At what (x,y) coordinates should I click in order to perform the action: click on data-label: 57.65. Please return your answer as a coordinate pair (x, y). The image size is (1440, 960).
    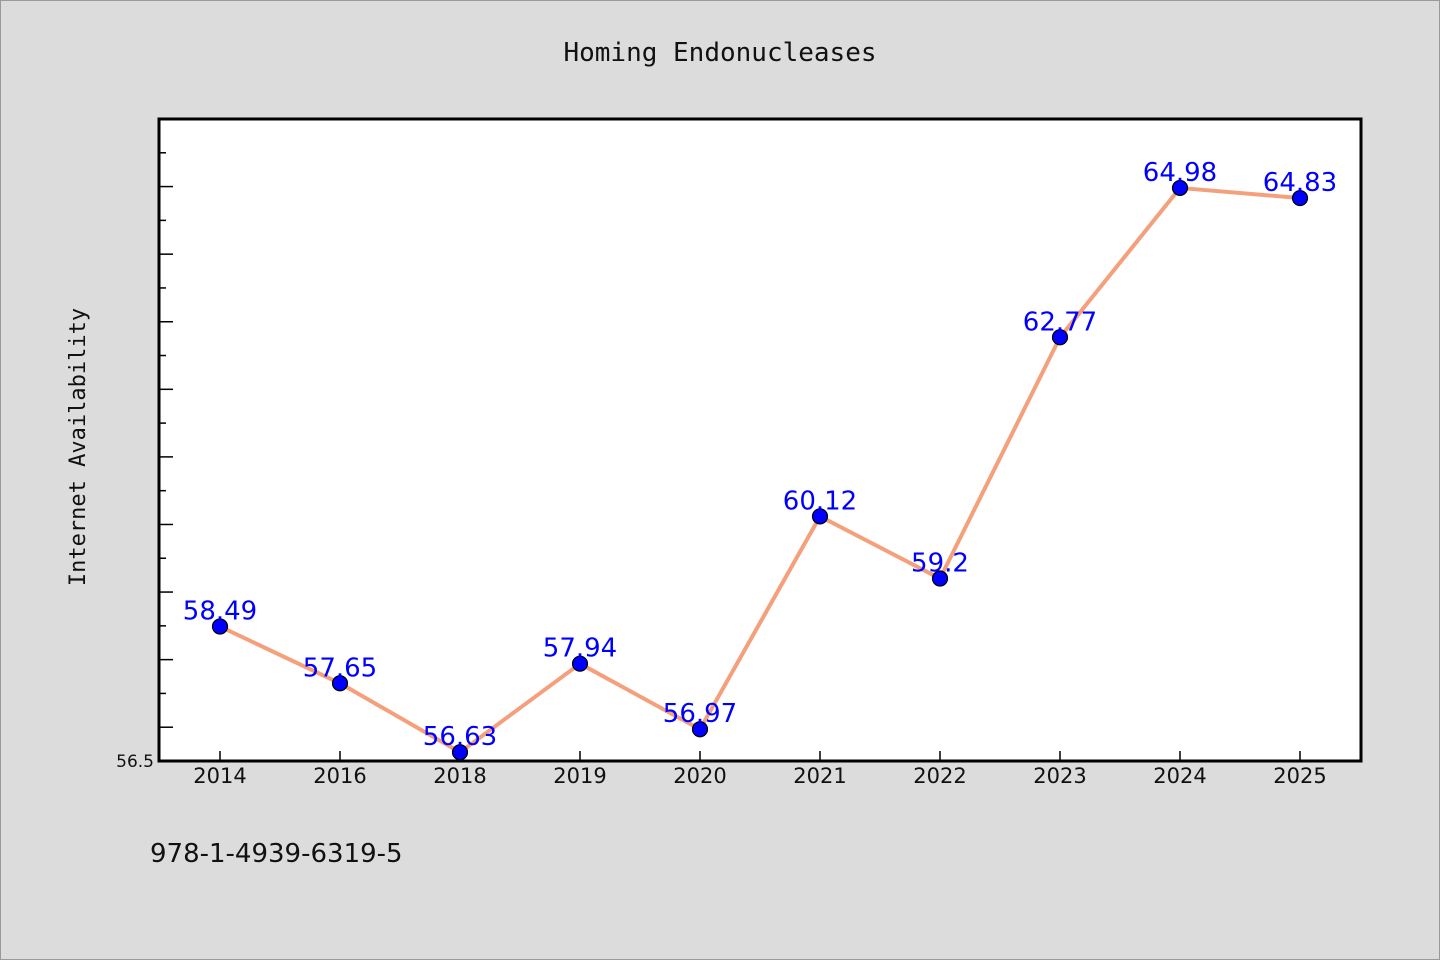
    Looking at the image, I should click on (340, 668).